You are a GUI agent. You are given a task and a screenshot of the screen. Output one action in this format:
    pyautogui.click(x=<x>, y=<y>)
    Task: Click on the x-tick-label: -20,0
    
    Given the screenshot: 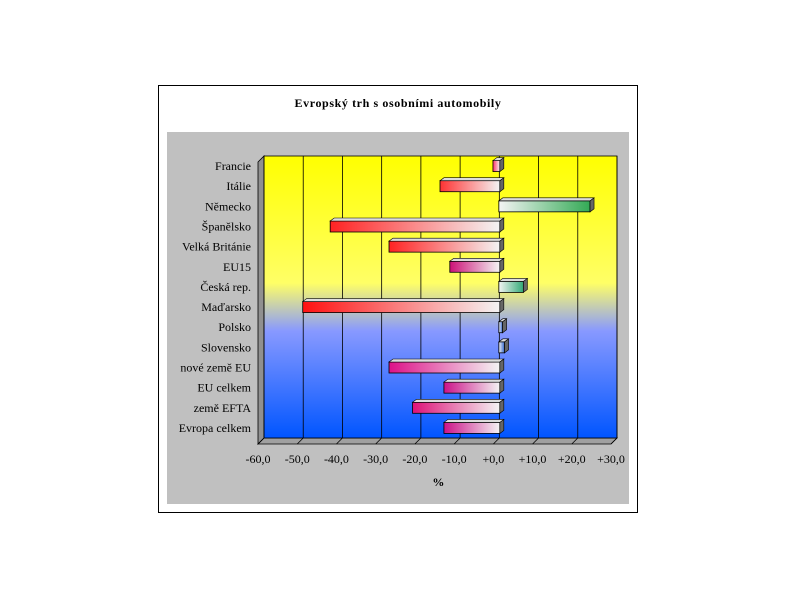 What is the action you would take?
    pyautogui.click(x=414, y=459)
    